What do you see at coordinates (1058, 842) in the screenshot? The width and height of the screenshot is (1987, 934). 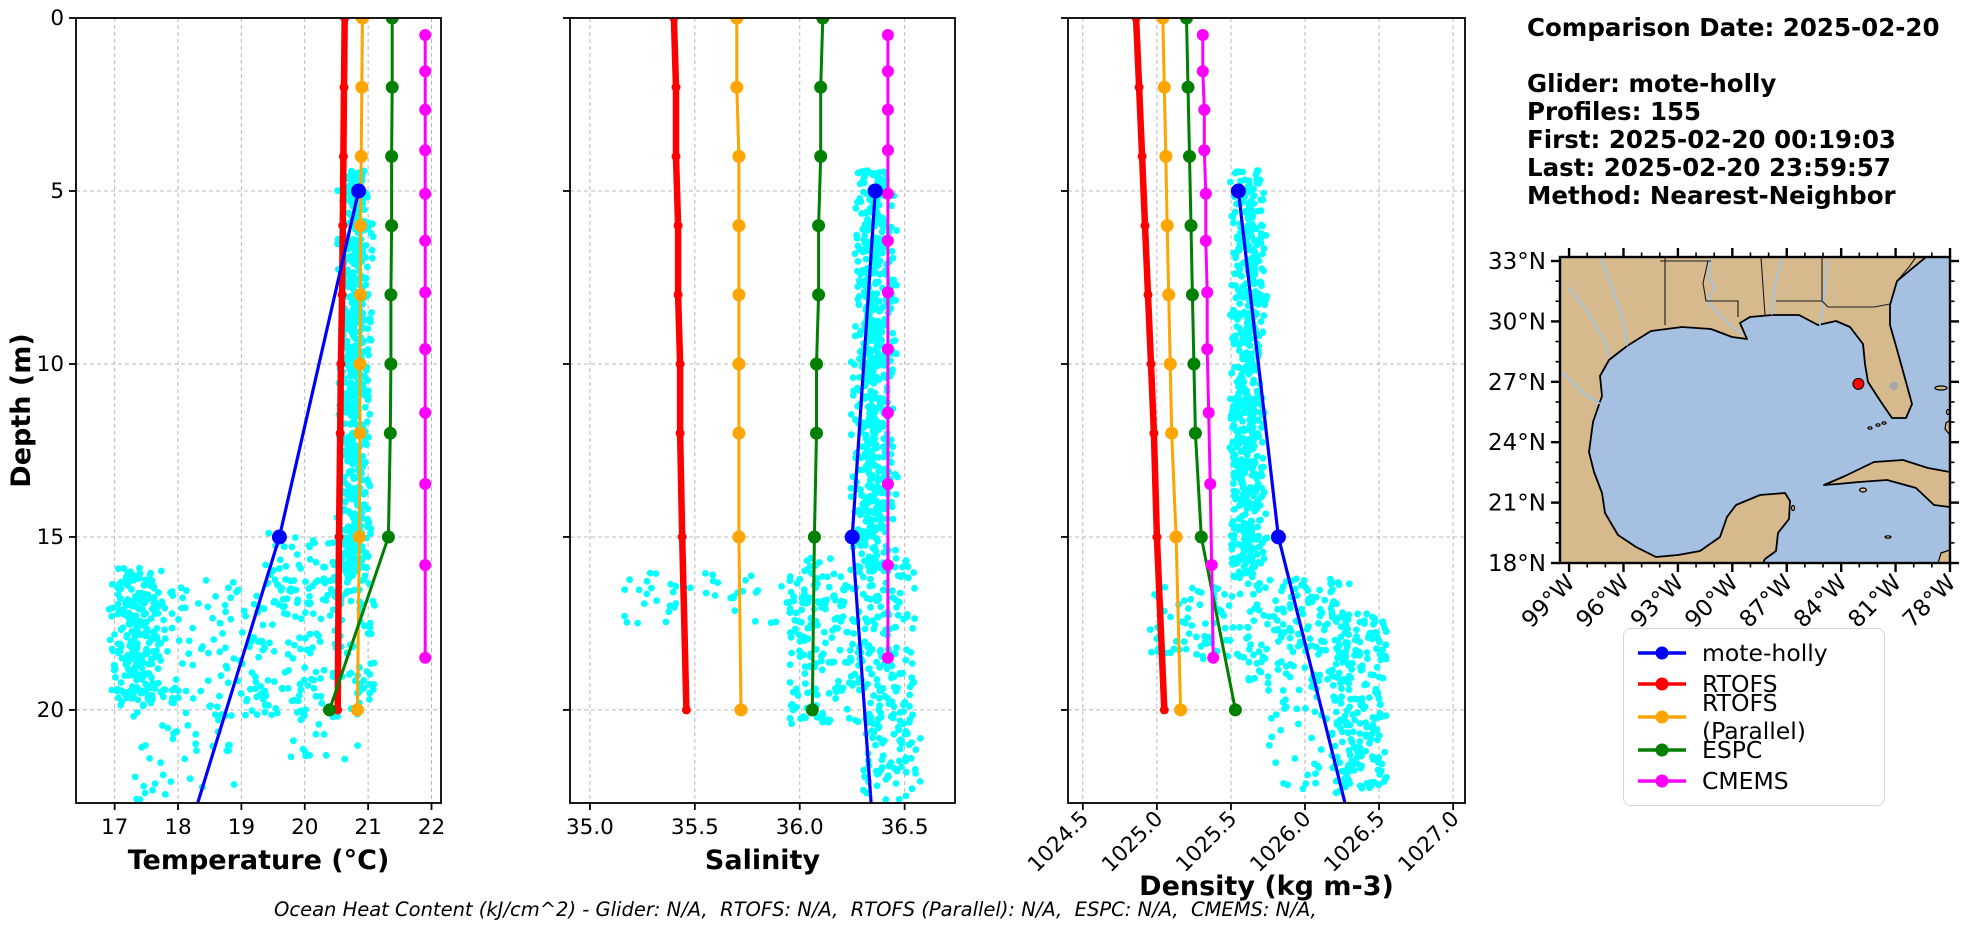 I see `x-tick-label: 1024.5` at bounding box center [1058, 842].